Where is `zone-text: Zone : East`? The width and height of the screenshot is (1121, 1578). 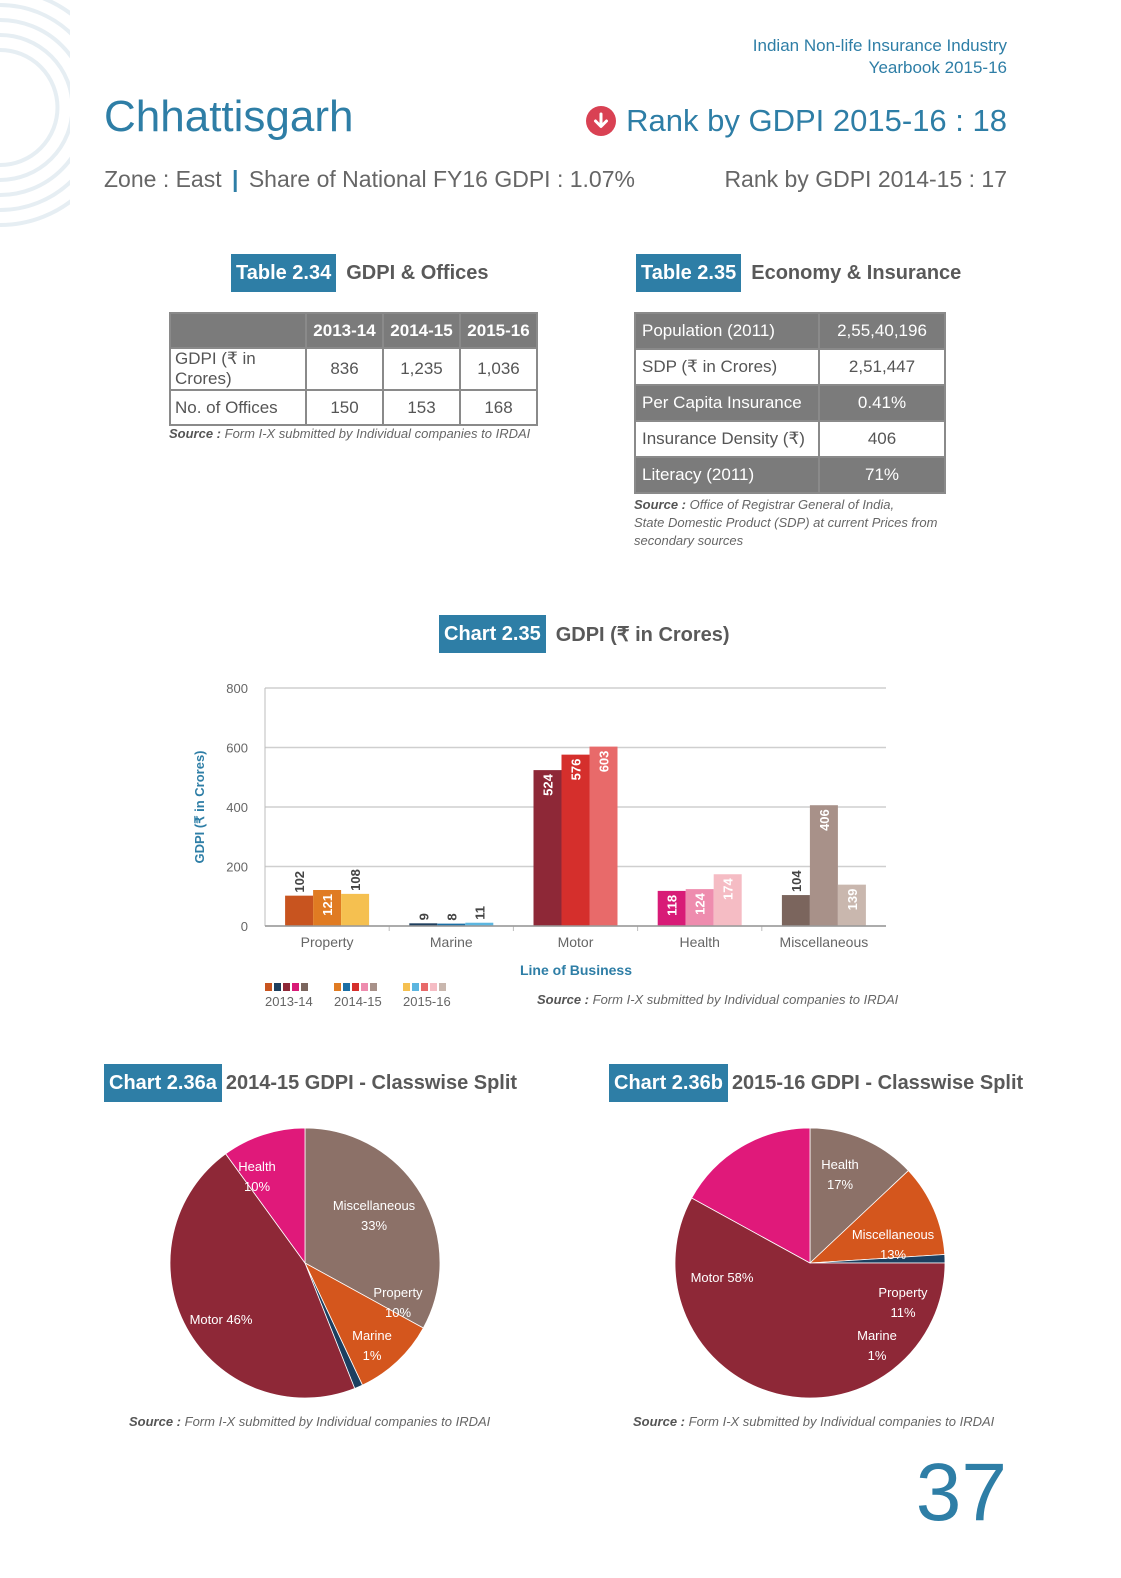
zone-text: Zone : East is located at coordinates (163, 179).